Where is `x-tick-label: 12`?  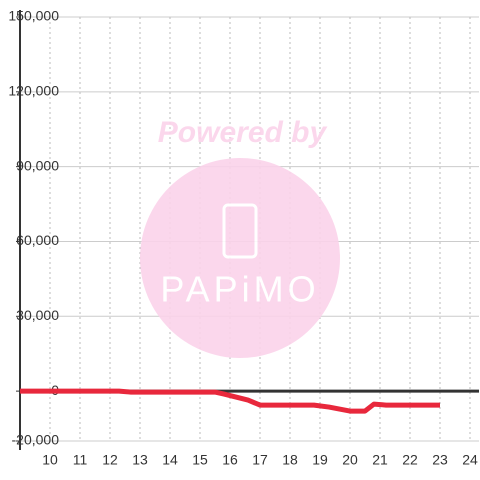 x-tick-label: 12 is located at coordinates (110, 460).